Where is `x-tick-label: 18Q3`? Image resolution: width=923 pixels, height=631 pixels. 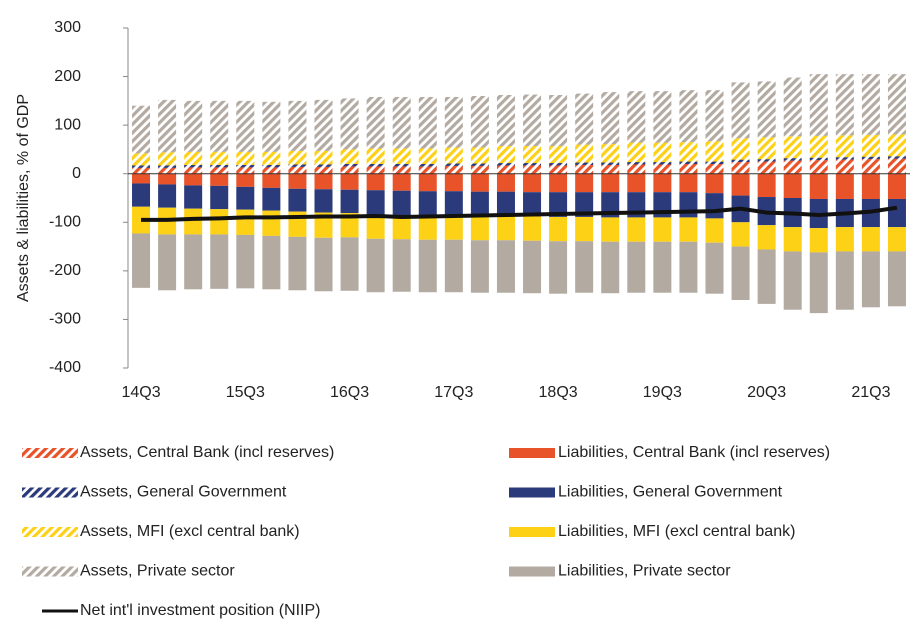 x-tick-label: 18Q3 is located at coordinates (558, 392).